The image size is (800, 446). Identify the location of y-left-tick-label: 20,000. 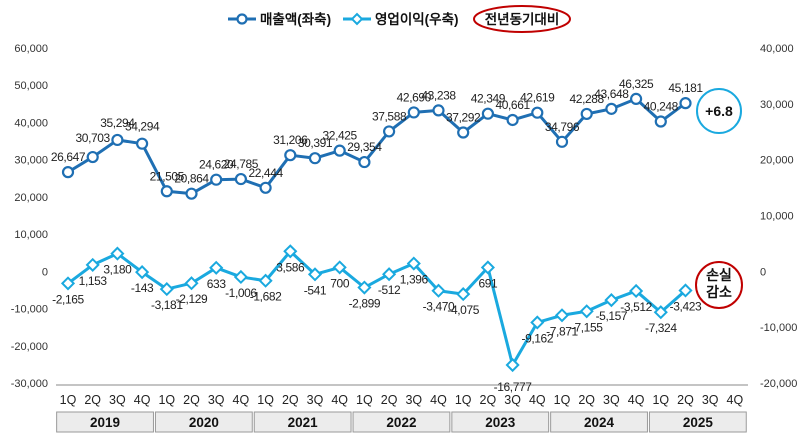
(31, 198).